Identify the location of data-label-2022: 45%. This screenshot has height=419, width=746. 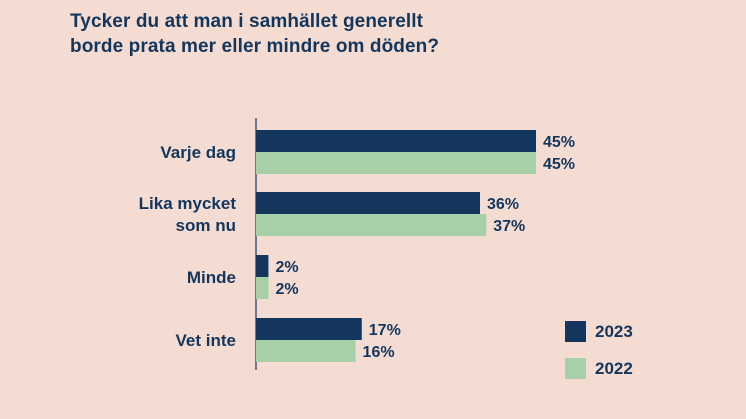
(559, 164).